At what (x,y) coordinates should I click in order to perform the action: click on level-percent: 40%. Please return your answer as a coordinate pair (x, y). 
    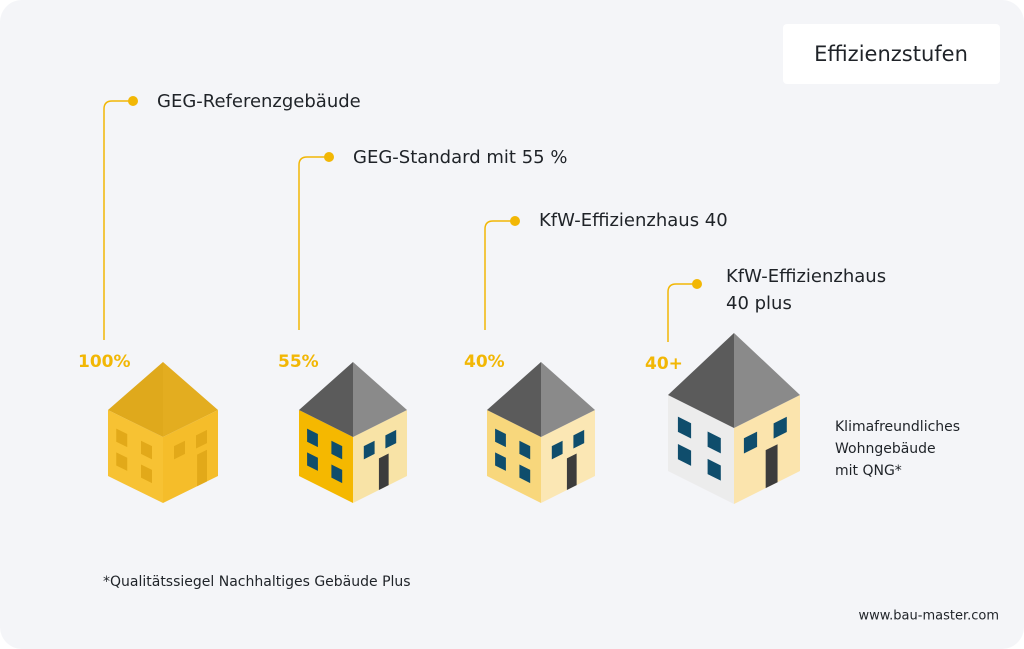
    Looking at the image, I should click on (484, 362).